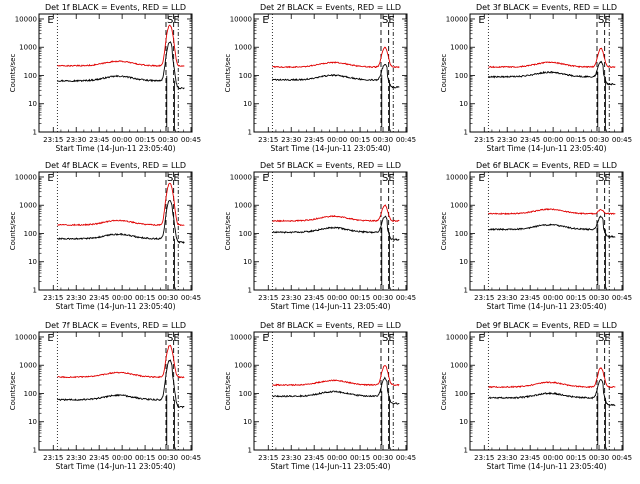 This screenshot has width=640, height=484. Describe the element at coordinates (330, 325) in the screenshot. I see `chart-title: Det 8f BLACK = Events, RED = LLD` at that location.